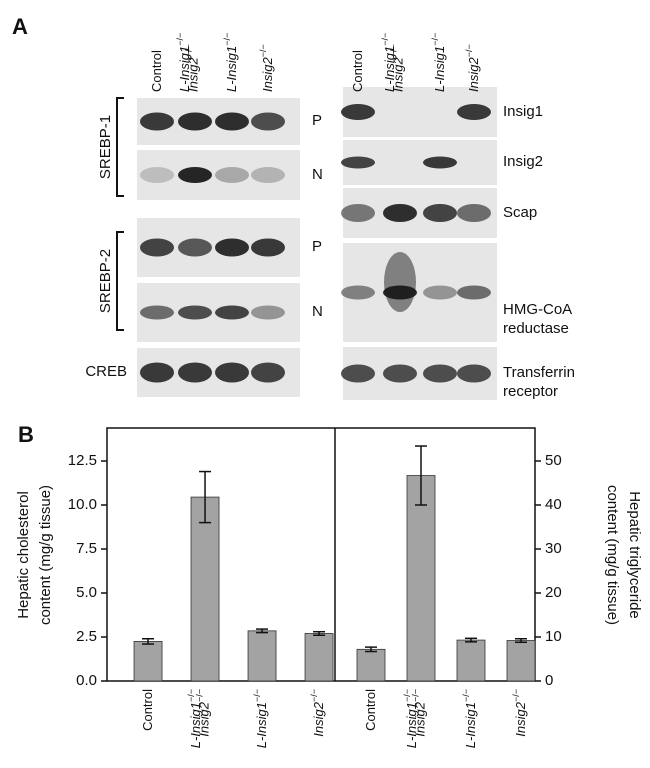 Image resolution: width=650 pixels, height=768 pixels. Describe the element at coordinates (106, 371) in the screenshot. I see `row-label: CREB` at that location.